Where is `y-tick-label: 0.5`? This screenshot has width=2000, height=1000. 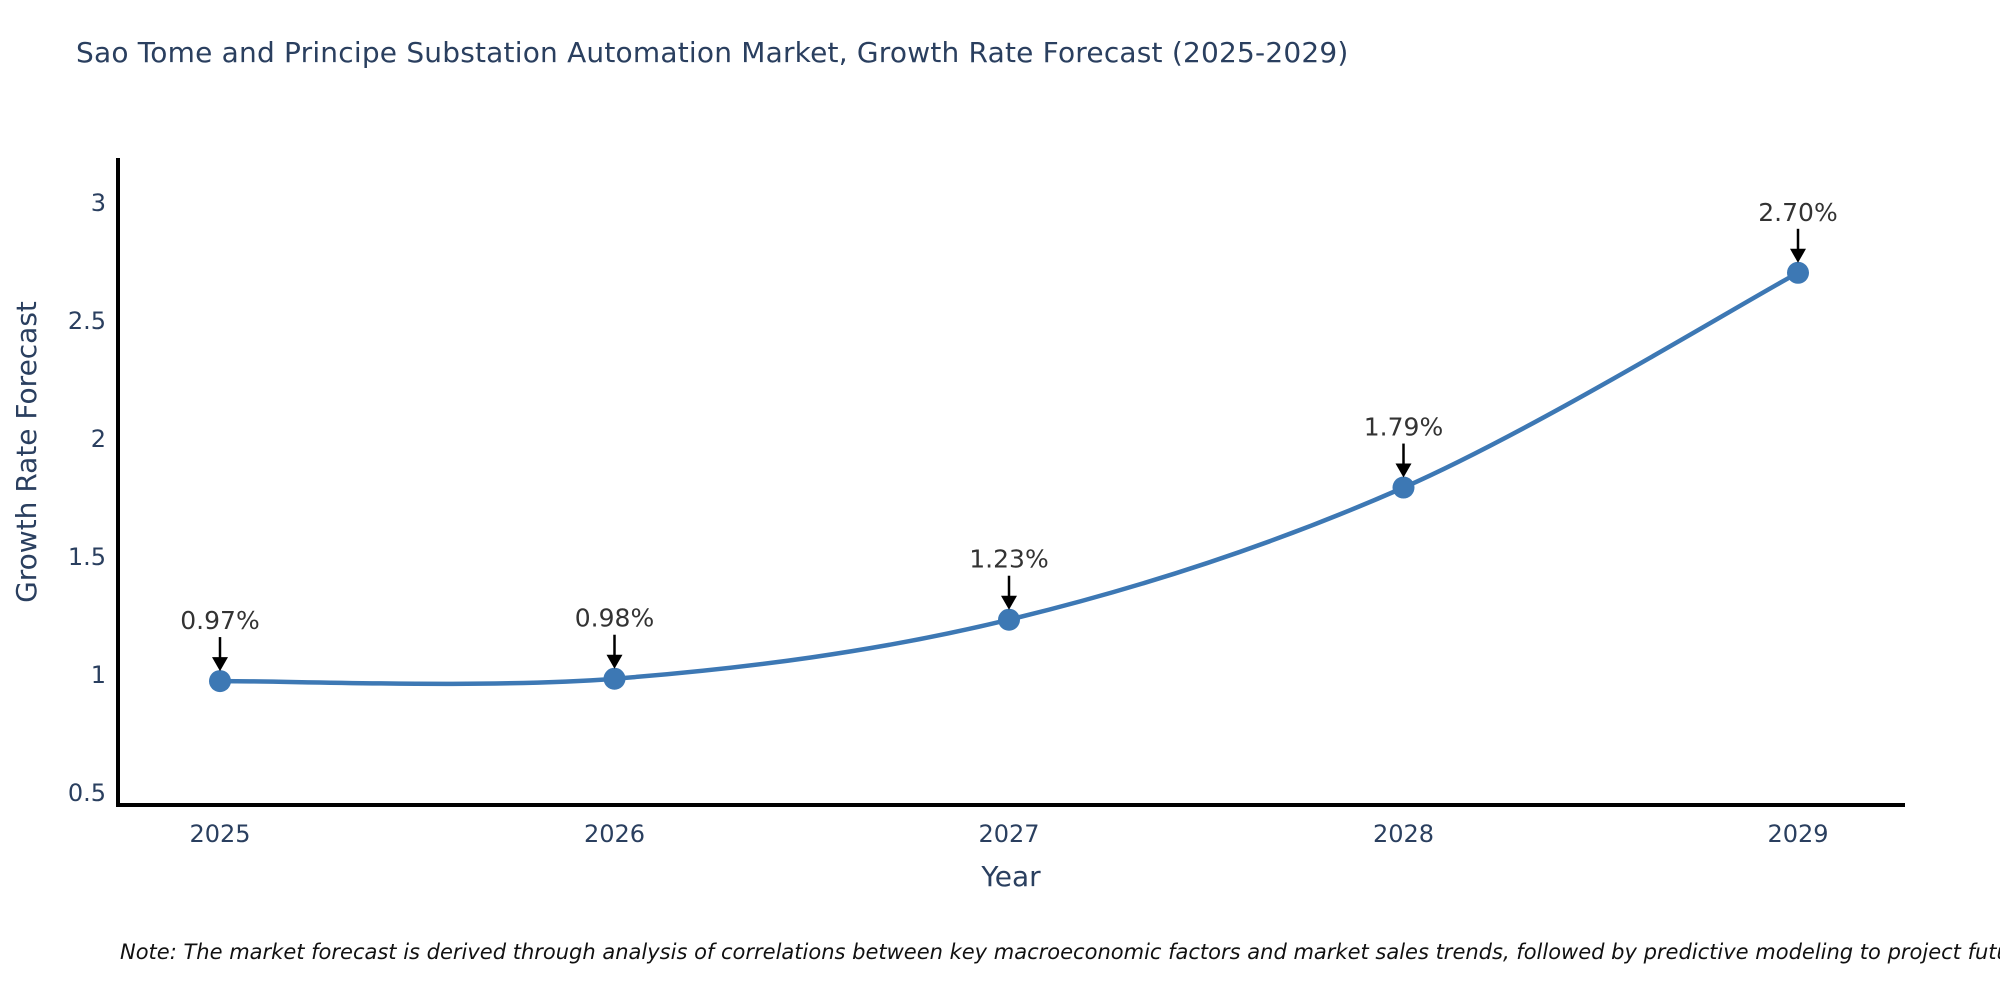
y-tick-label: 0.5 is located at coordinates (87, 793).